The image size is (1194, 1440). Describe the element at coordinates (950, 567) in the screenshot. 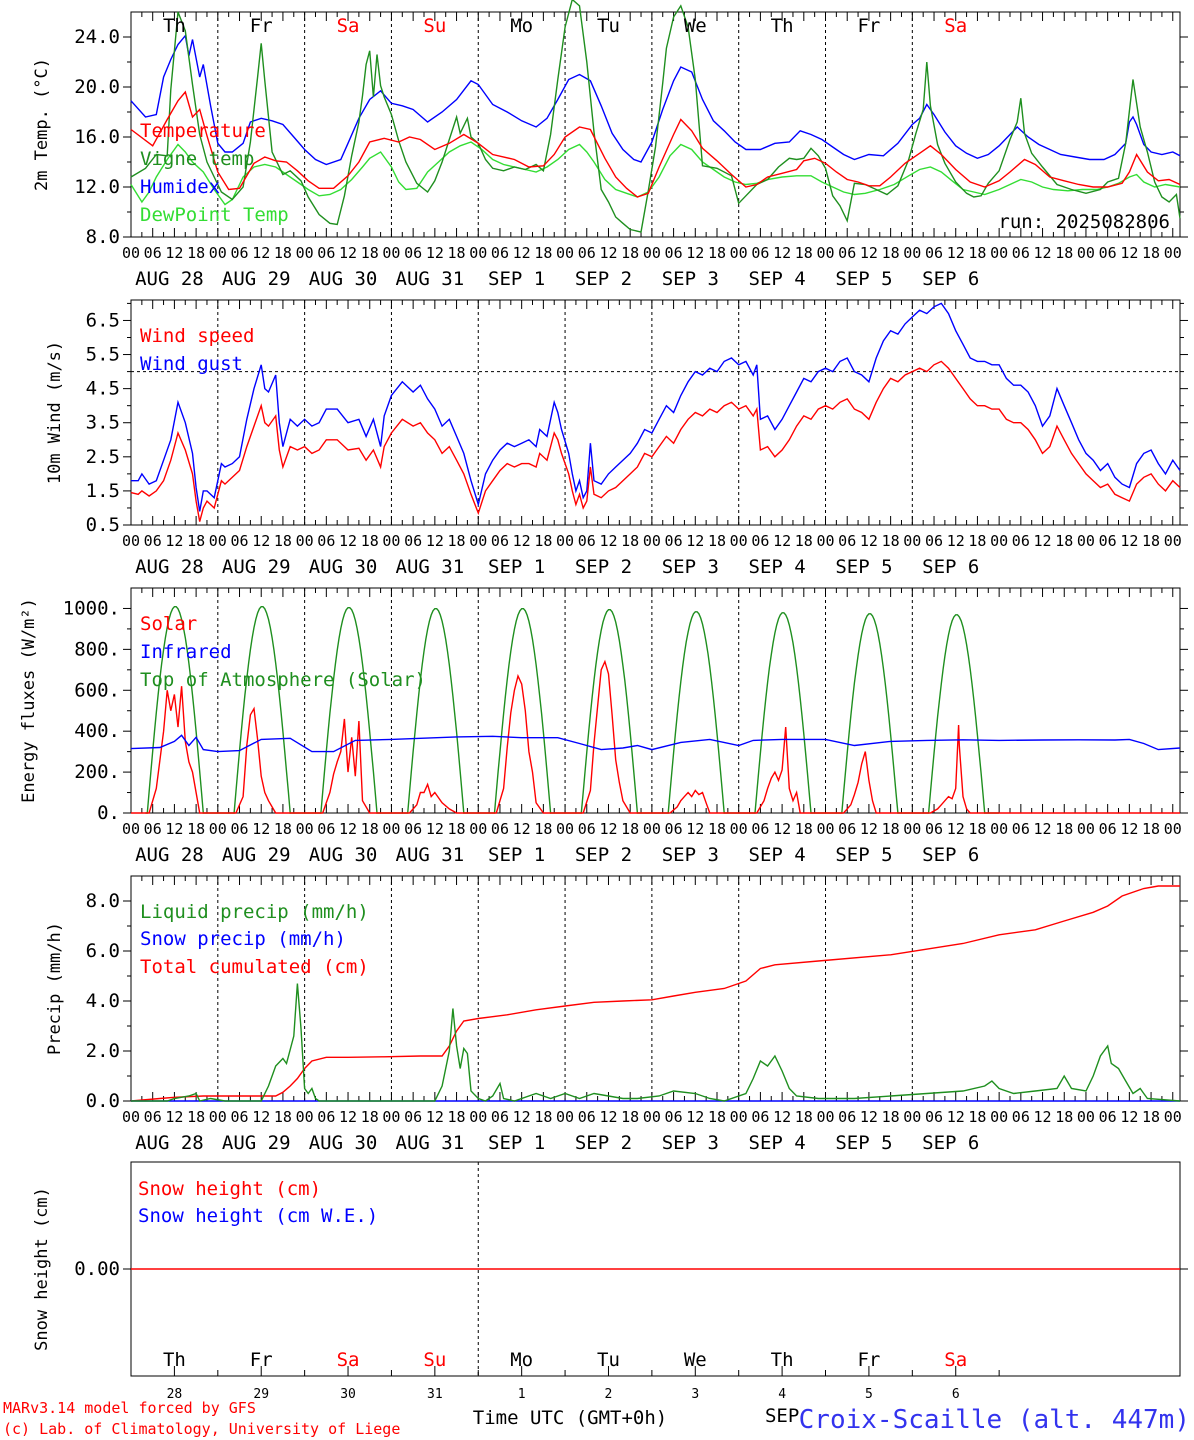

I see `x-date-label: SEP 6` at that location.